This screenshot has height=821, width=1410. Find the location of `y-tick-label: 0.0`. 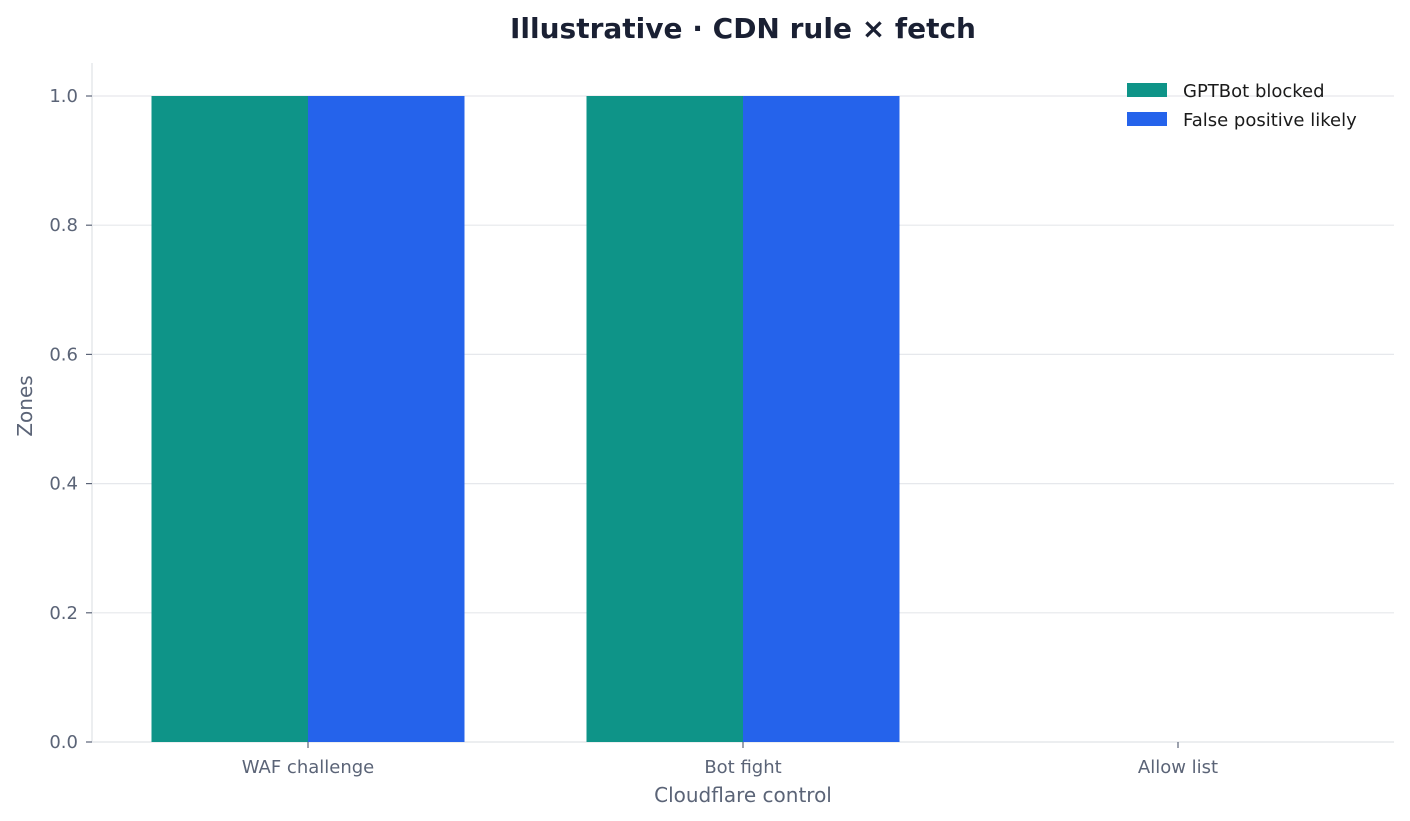

y-tick-label: 0.0 is located at coordinates (63, 742).